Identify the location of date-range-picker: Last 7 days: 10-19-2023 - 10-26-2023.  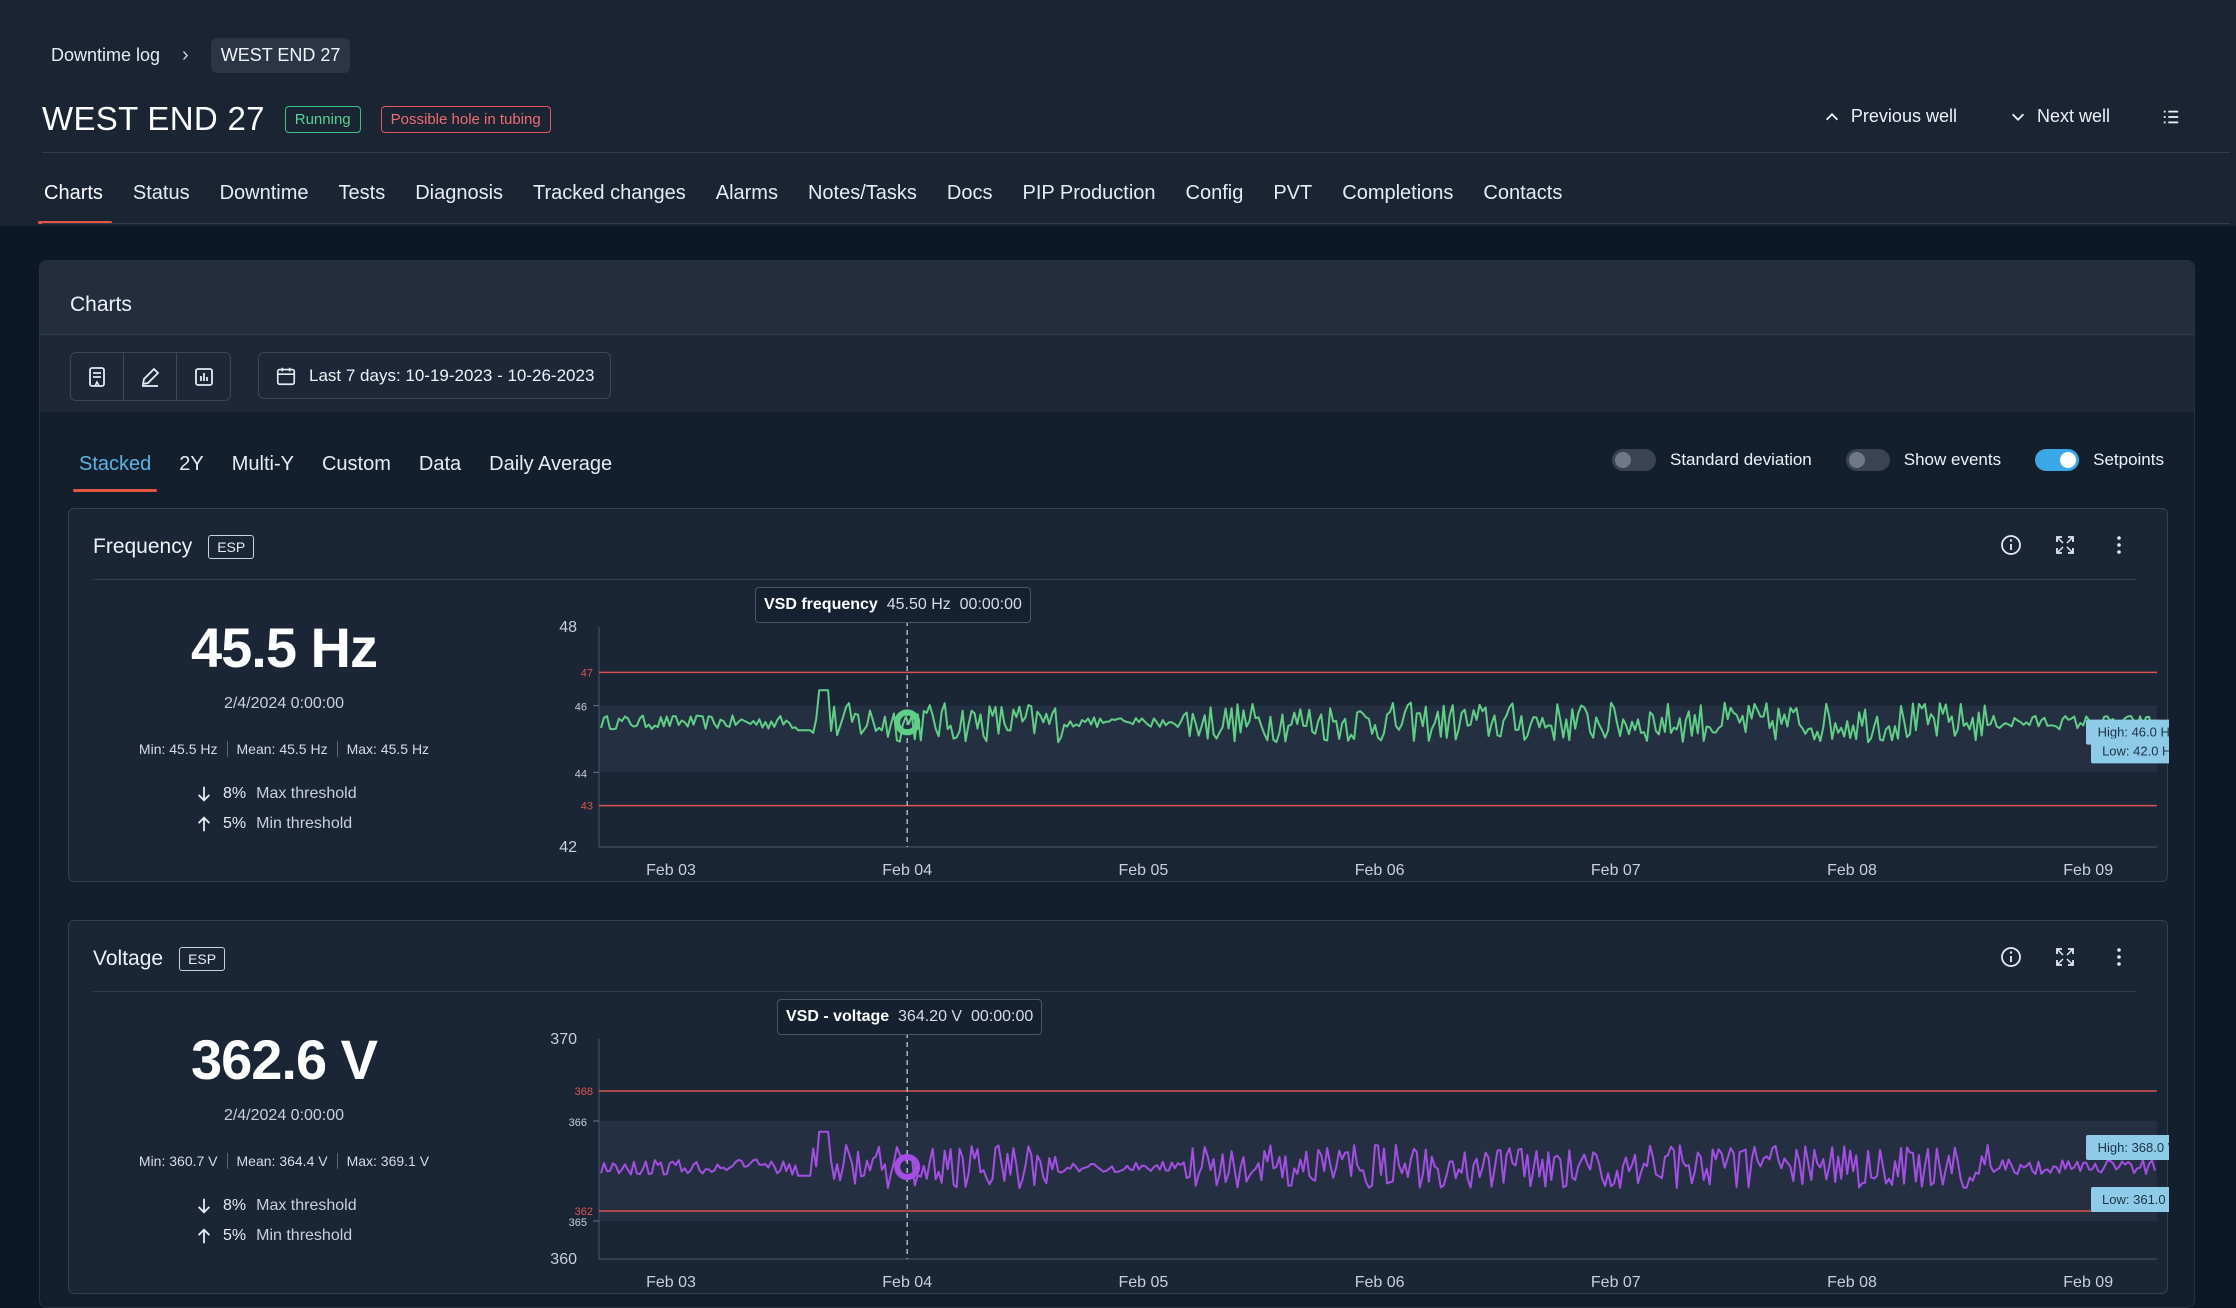
(435, 375).